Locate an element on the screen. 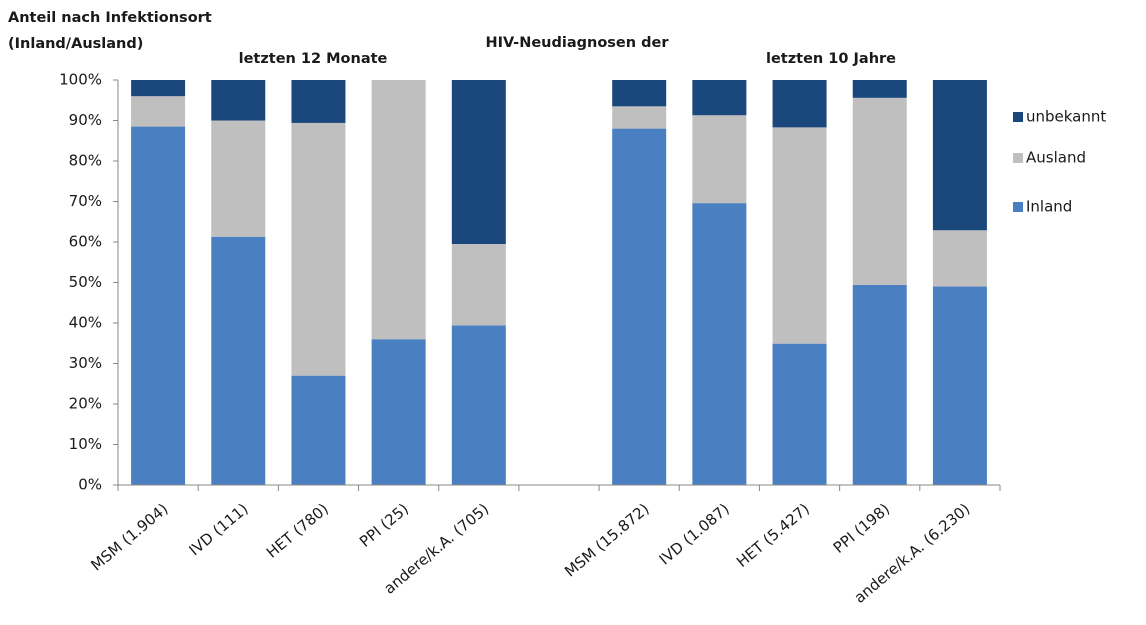  y-tick-label: 40% is located at coordinates (85, 323).